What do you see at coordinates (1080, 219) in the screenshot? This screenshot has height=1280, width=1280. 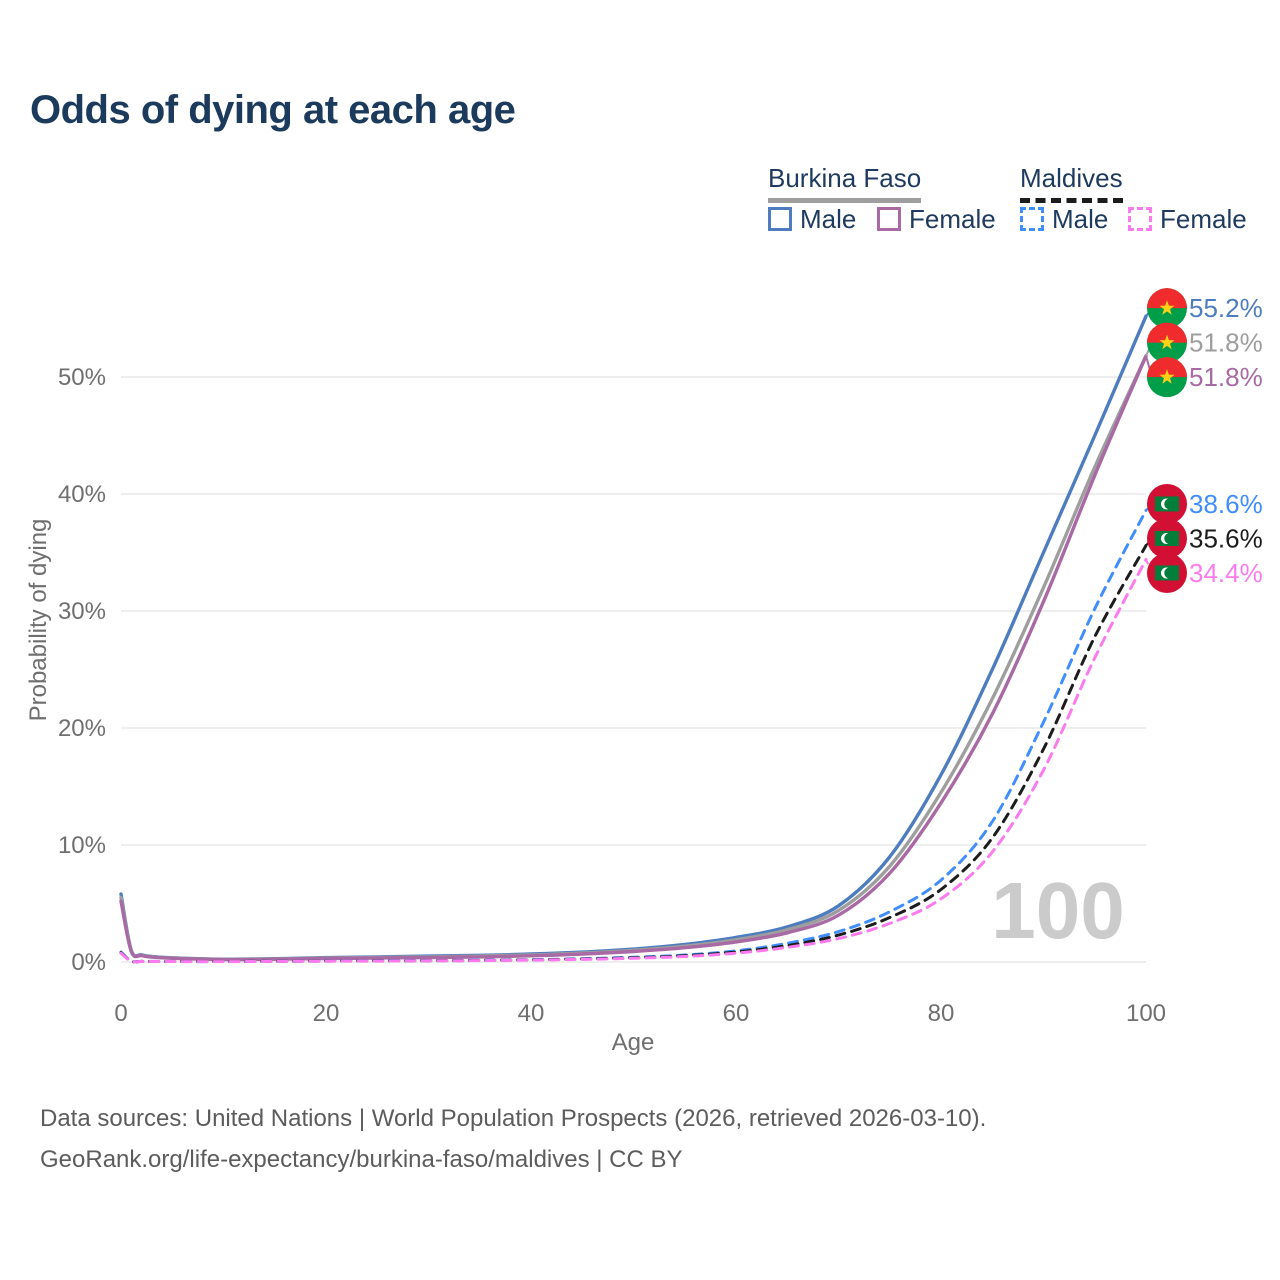 I see `legend-label-maldives-male: Male` at bounding box center [1080, 219].